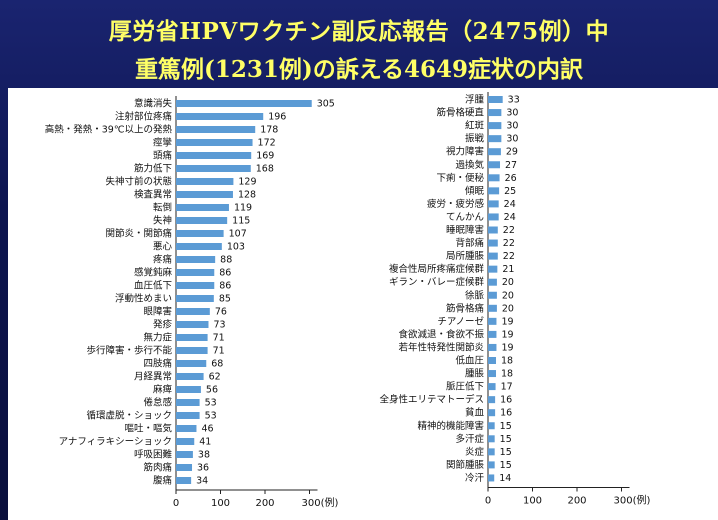  Describe the element at coordinates (163, 156) in the screenshot. I see `category-label: 頭痛` at that location.